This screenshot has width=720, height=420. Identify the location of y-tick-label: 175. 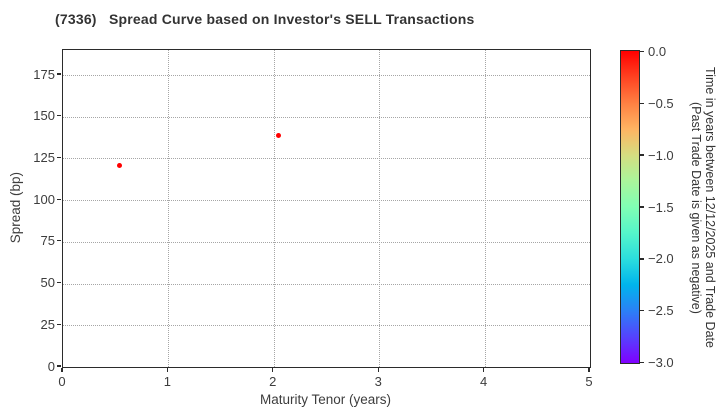
(44, 74).